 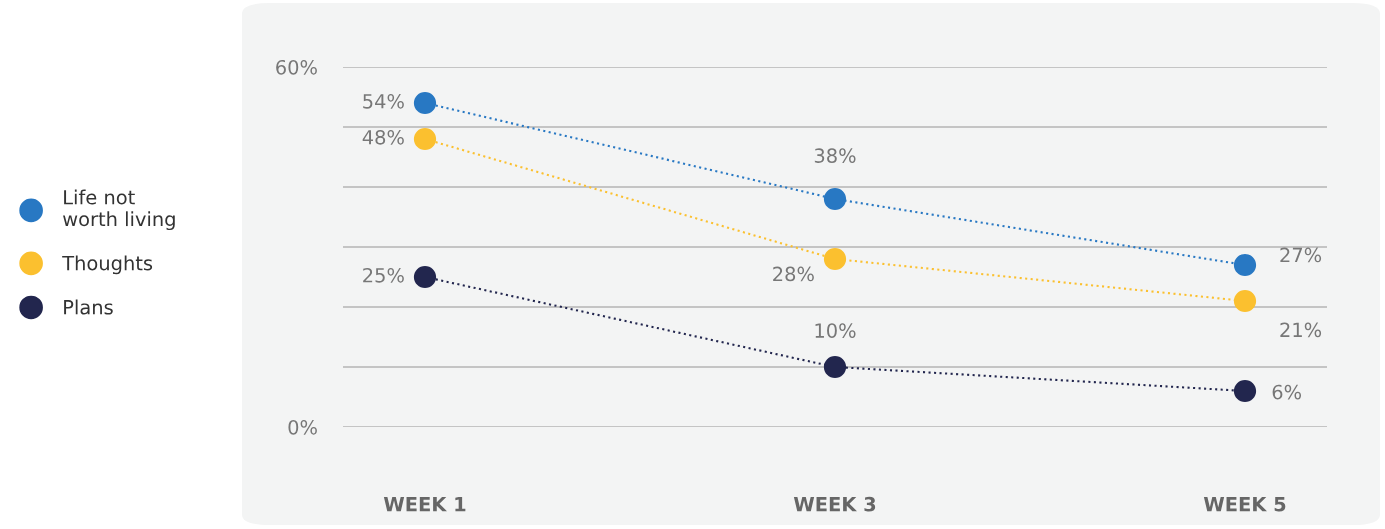 What do you see at coordinates (424, 504) in the screenshot?
I see `x-tick-label: WEEK 1` at bounding box center [424, 504].